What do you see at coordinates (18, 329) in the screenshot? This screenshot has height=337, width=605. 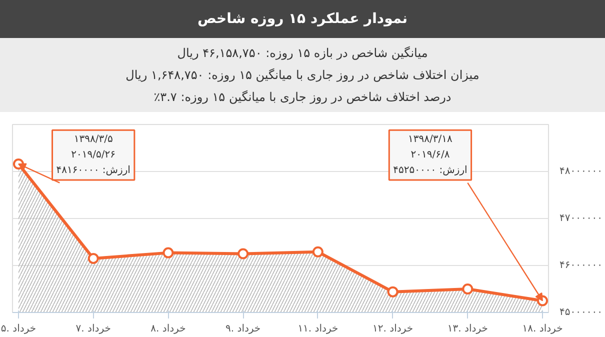 I see `x-tick-label: ۵. خرداد` at bounding box center [18, 329].